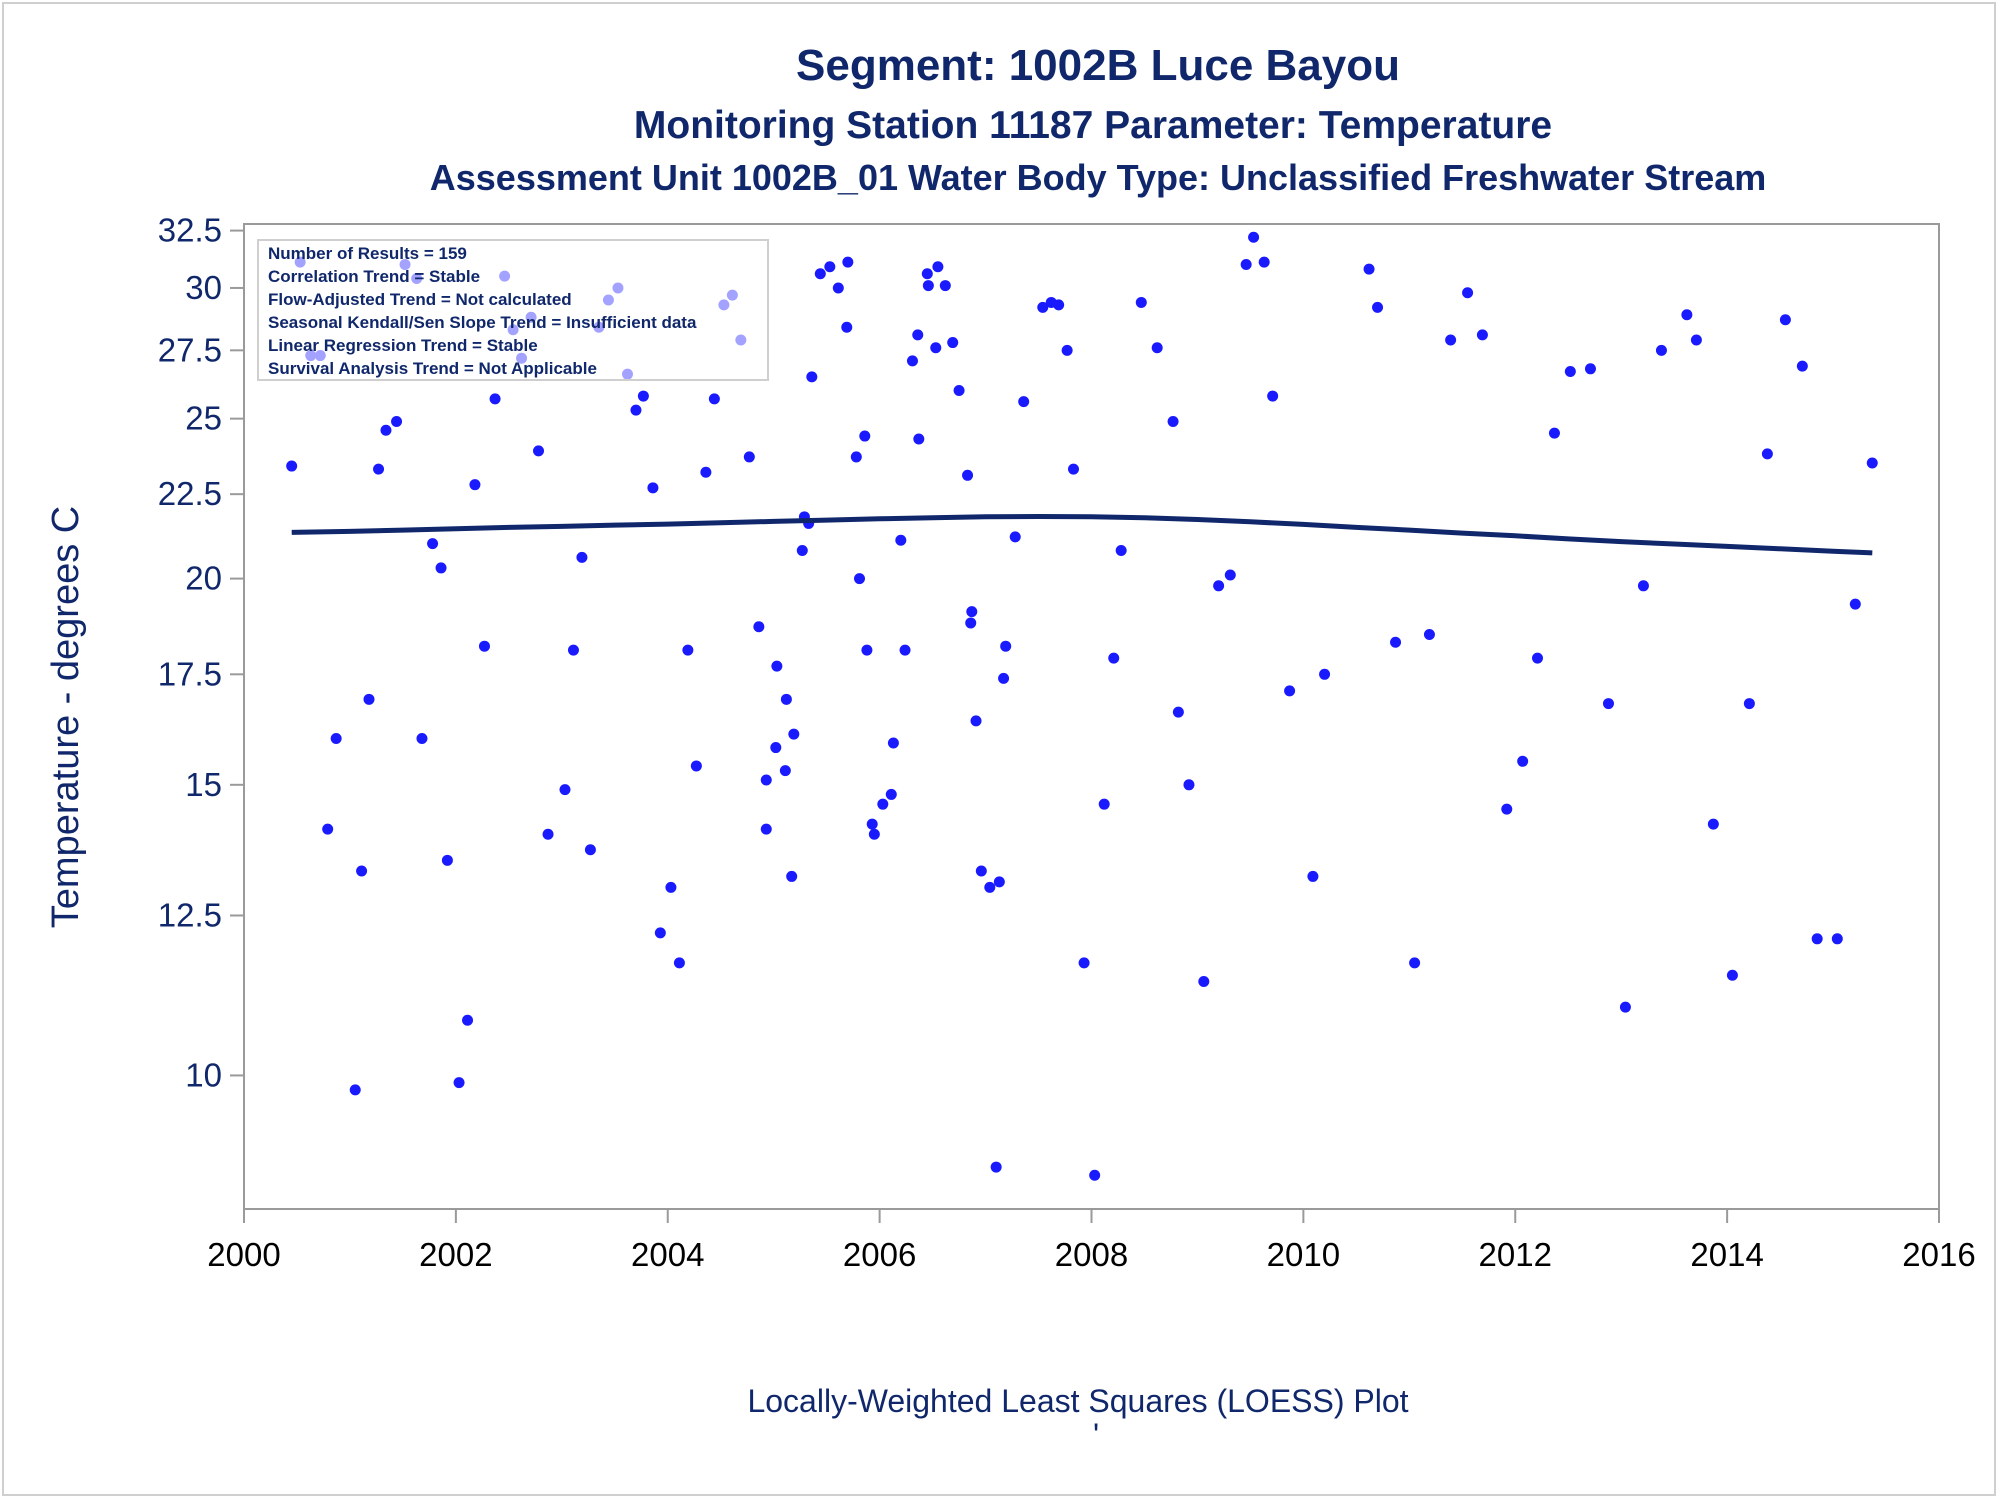 Image resolution: width=2000 pixels, height=1500 pixels. I want to click on y-axis-label: Temperature - degrees C, so click(66, 717).